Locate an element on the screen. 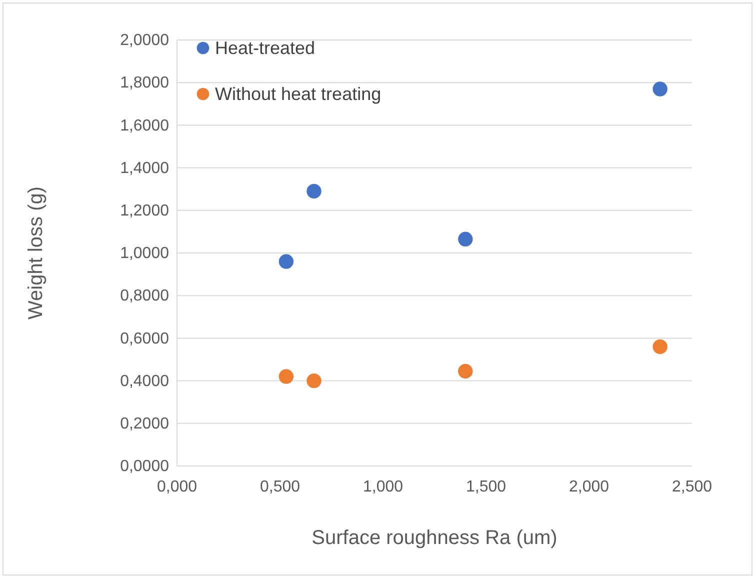 The width and height of the screenshot is (755, 578). y-tick-label: 1,0000 is located at coordinates (145, 253).